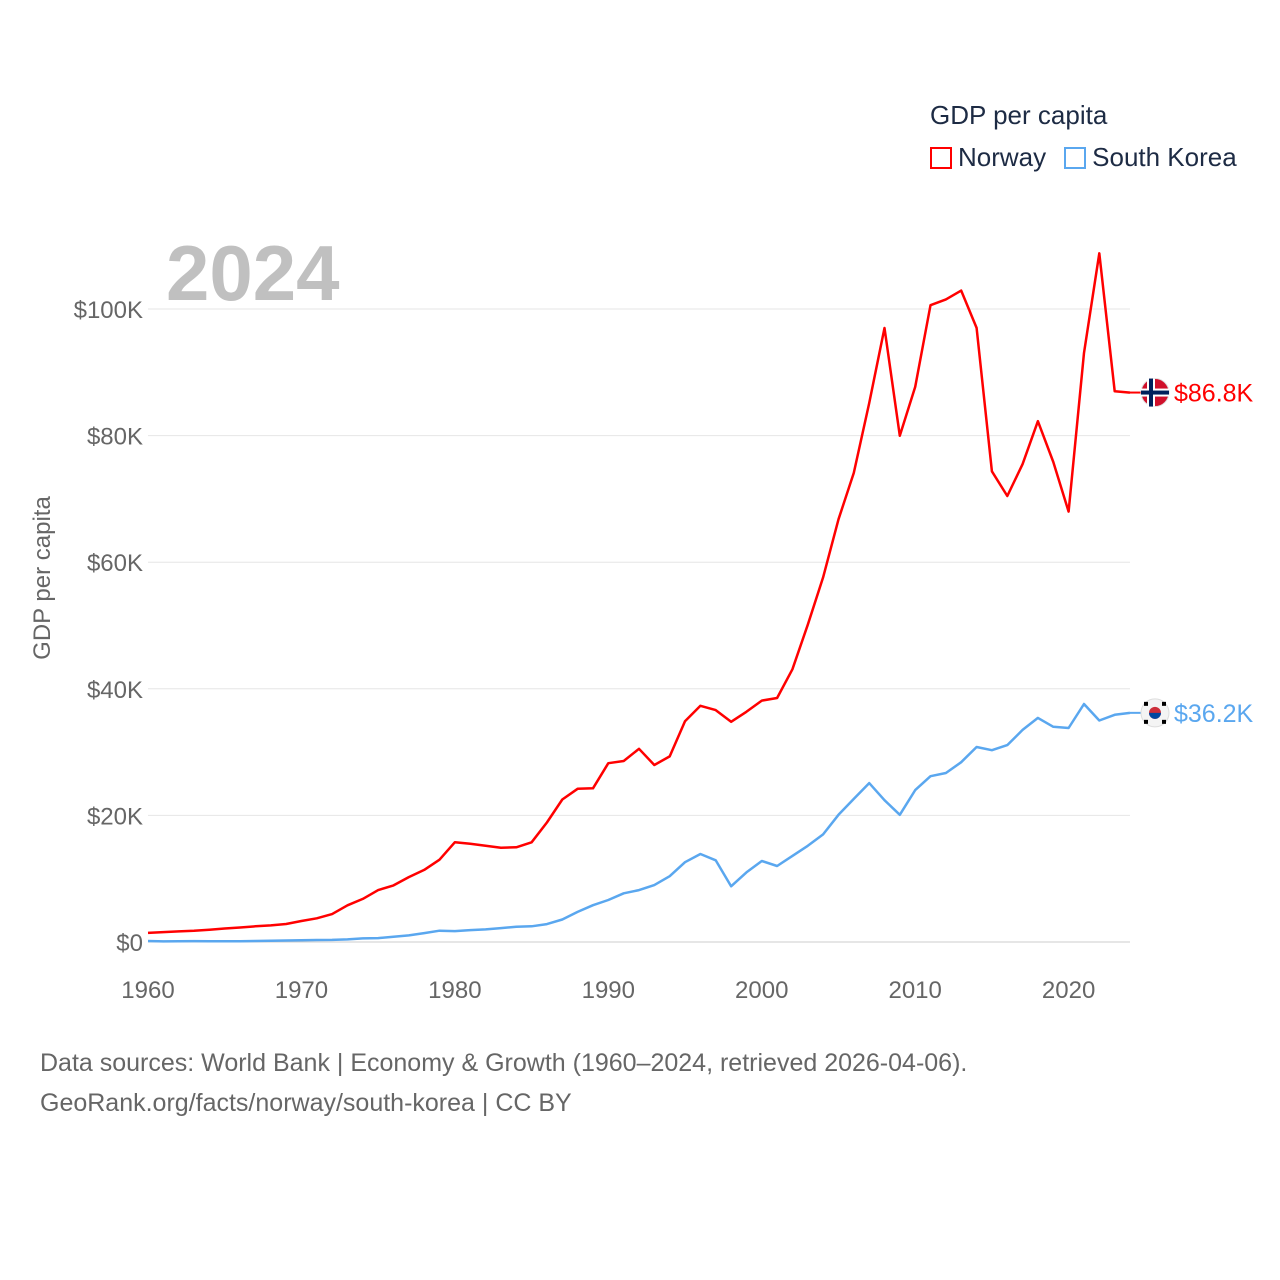  I want to click on legend-item-norway: Norway, so click(988, 157).